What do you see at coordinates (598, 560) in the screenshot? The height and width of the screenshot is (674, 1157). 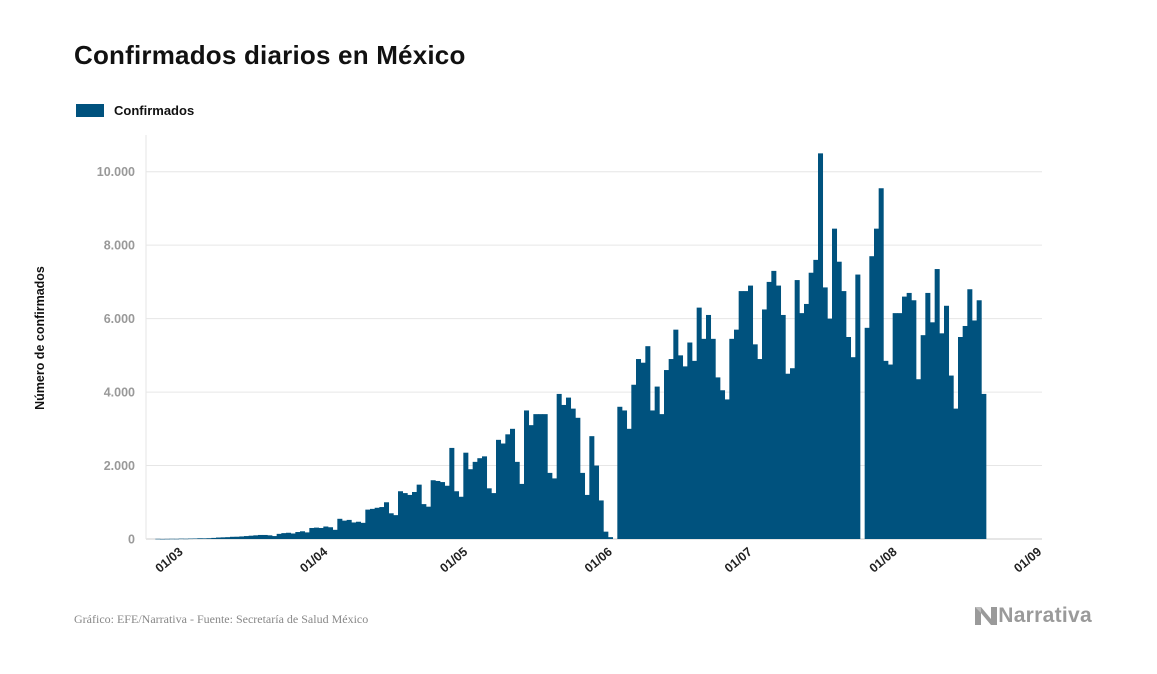 I see `x-tick-label: 01/06` at bounding box center [598, 560].